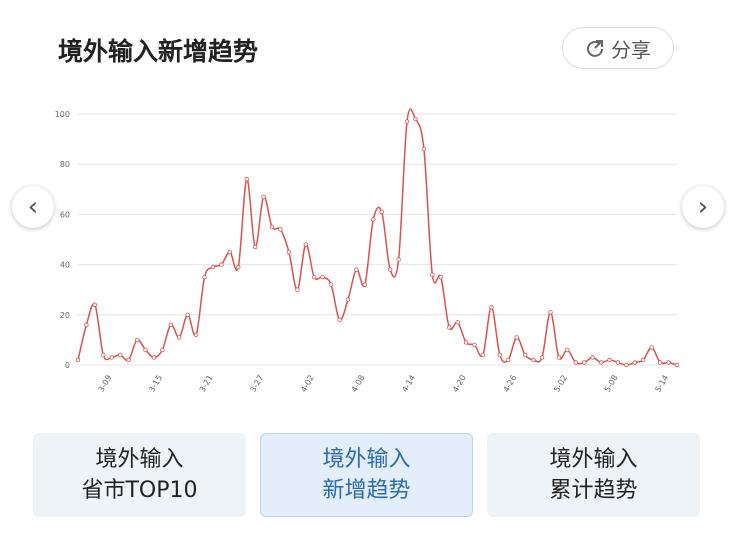  What do you see at coordinates (67, 365) in the screenshot?
I see `y-tick-label: 0` at bounding box center [67, 365].